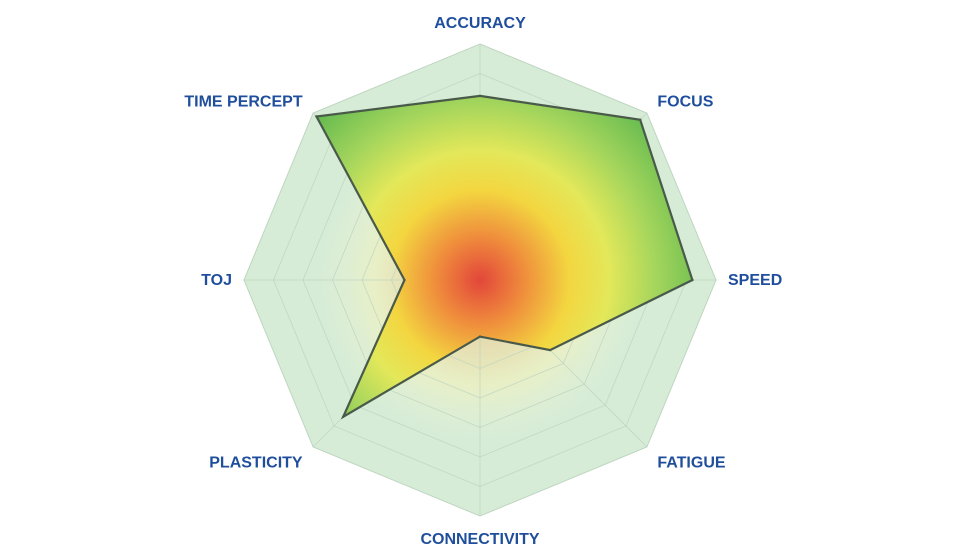 The width and height of the screenshot is (960, 560). Describe the element at coordinates (691, 462) in the screenshot. I see `axis-label: FATIGUE` at that location.